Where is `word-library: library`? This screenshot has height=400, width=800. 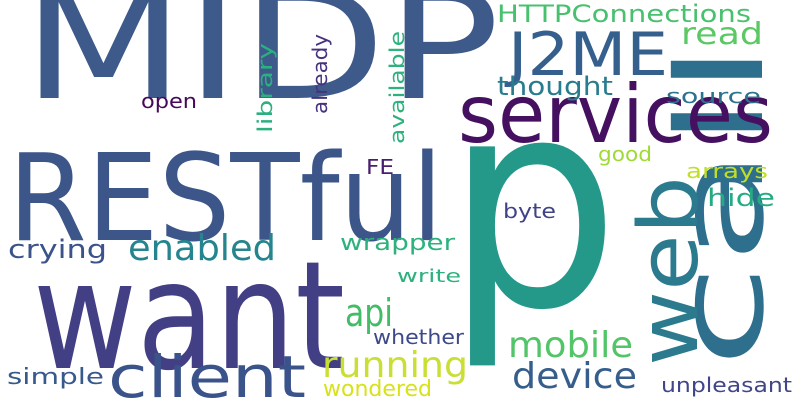 word-library: library is located at coordinates (265, 88).